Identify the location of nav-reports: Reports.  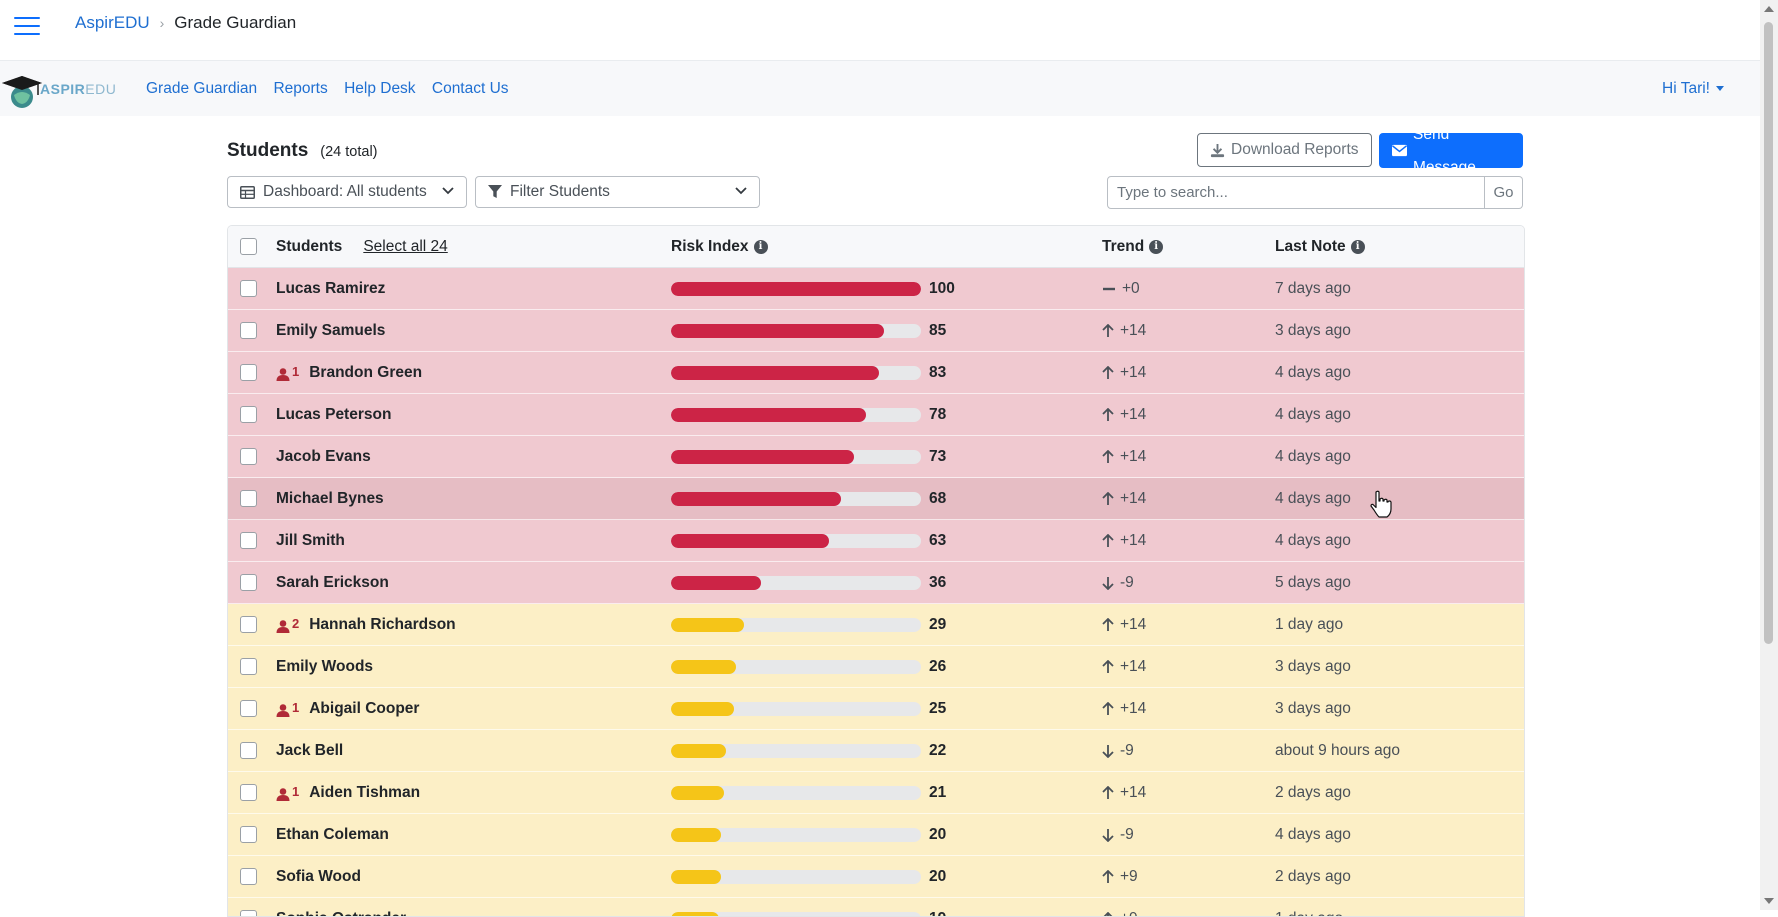
(300, 88).